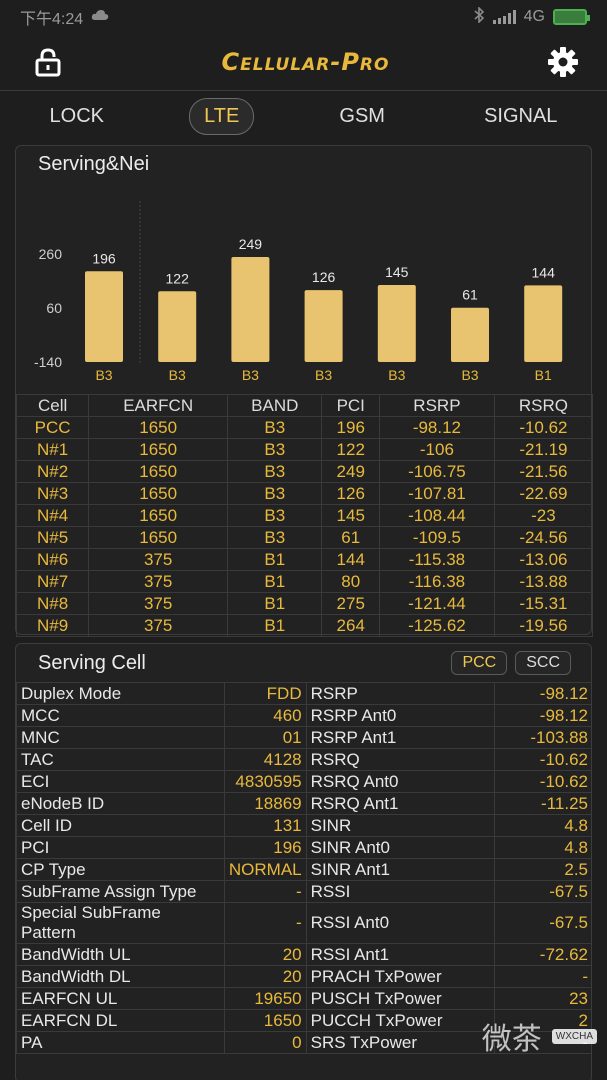 This screenshot has width=607, height=1080. I want to click on header-band: BAND, so click(275, 405).